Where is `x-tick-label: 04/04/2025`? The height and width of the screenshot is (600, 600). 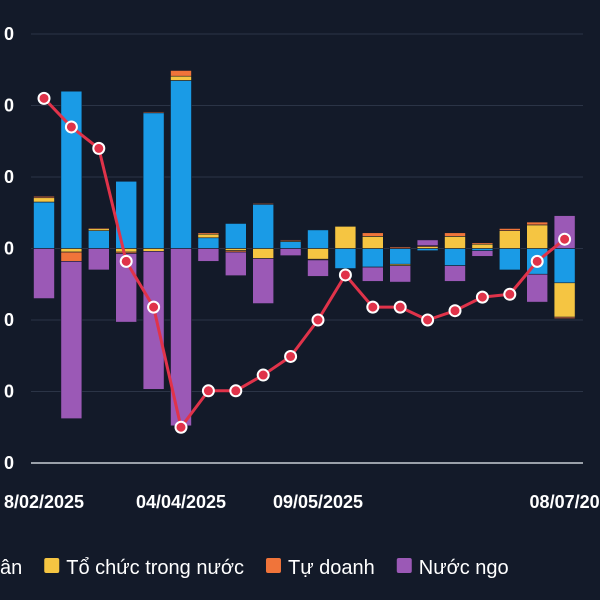 x-tick-label: 04/04/2025 is located at coordinates (181, 502).